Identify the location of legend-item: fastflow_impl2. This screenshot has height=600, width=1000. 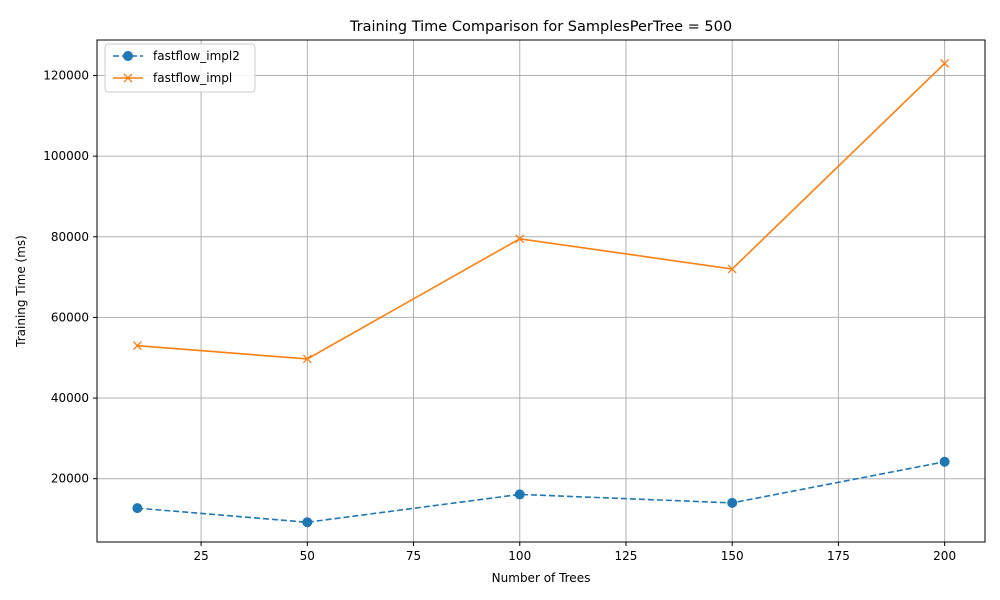
(176, 56).